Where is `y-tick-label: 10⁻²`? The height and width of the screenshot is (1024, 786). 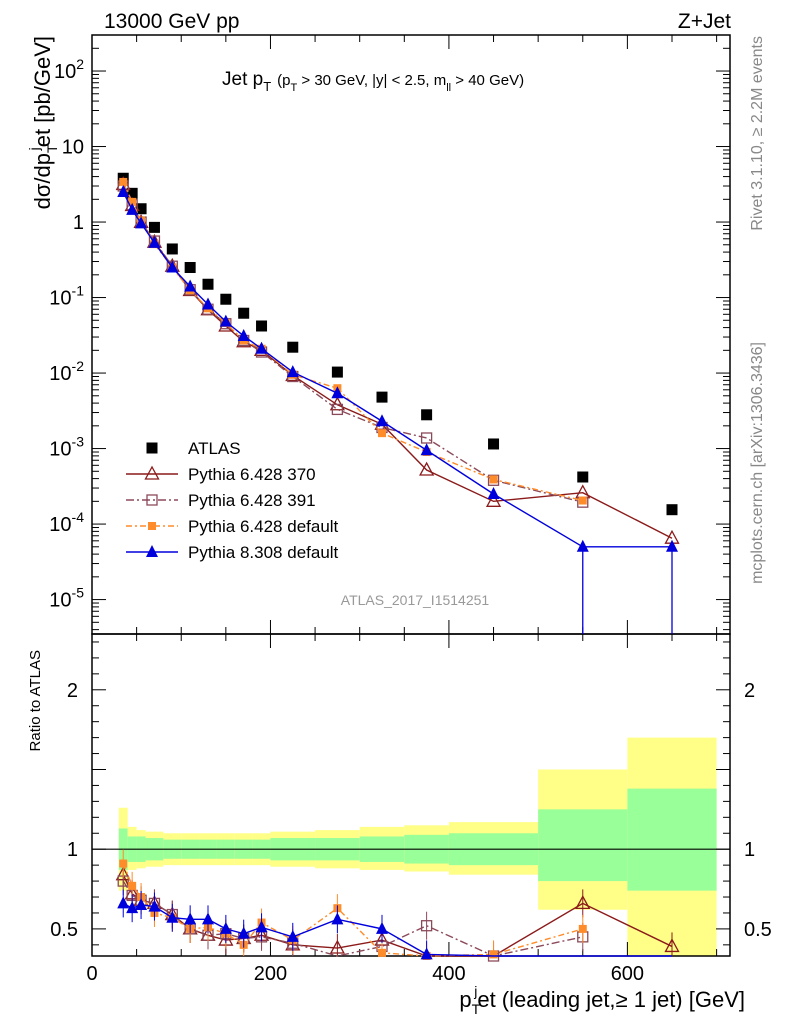
y-tick-label: 10⁻² is located at coordinates (66, 371).